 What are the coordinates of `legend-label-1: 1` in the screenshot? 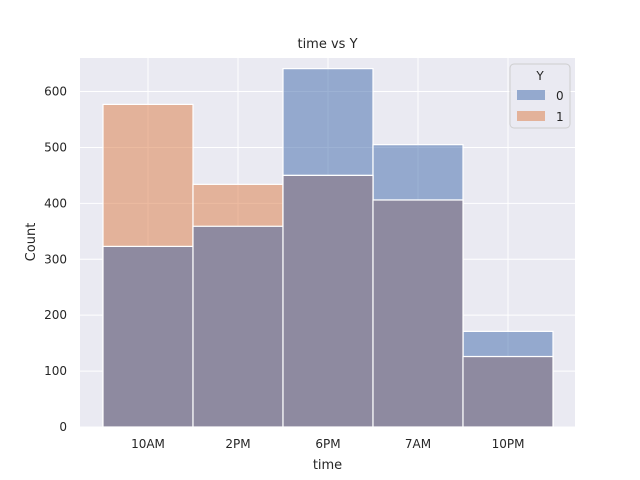 It's located at (560, 117).